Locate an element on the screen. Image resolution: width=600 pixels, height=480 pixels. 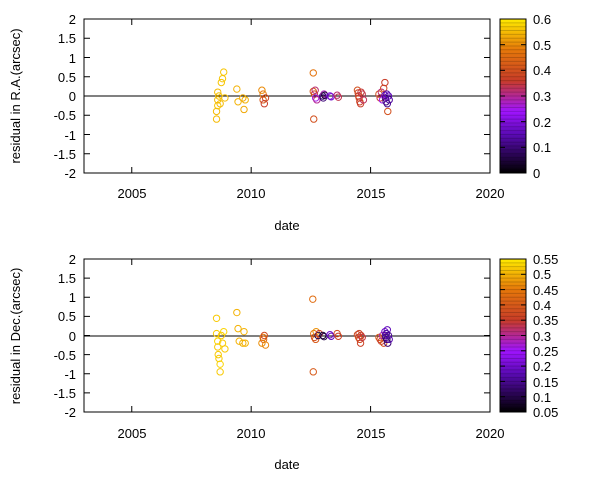
dec-cb-tick: 0.25 is located at coordinates (545, 351).